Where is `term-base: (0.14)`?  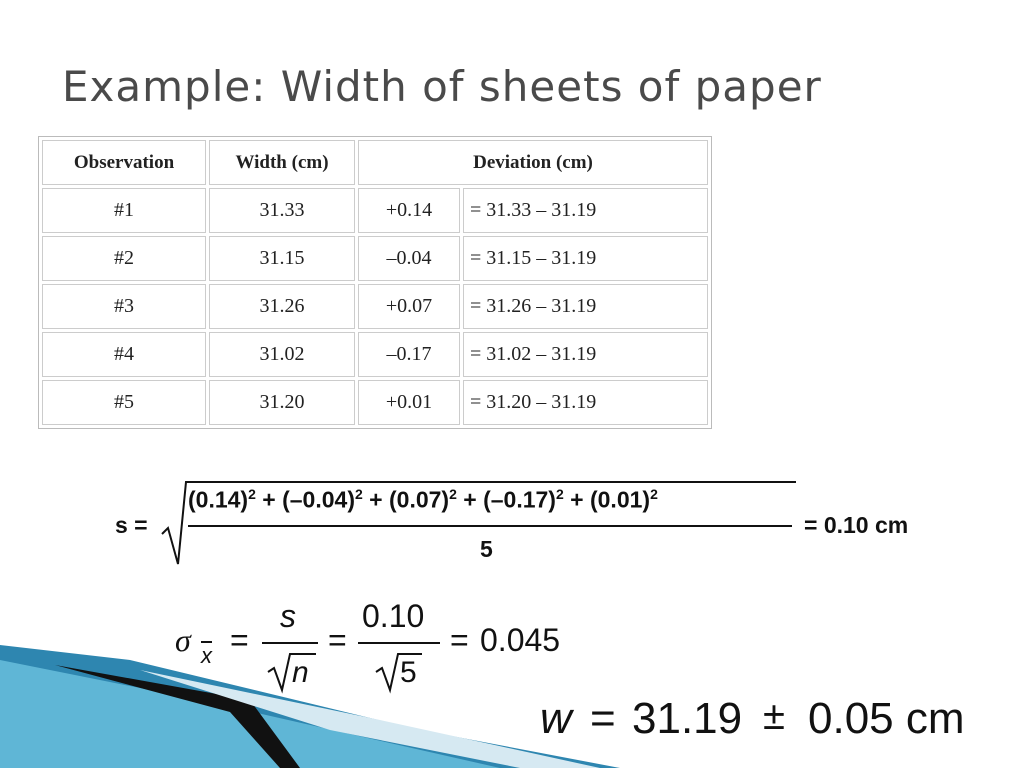
term-base: (0.14) is located at coordinates (218, 499).